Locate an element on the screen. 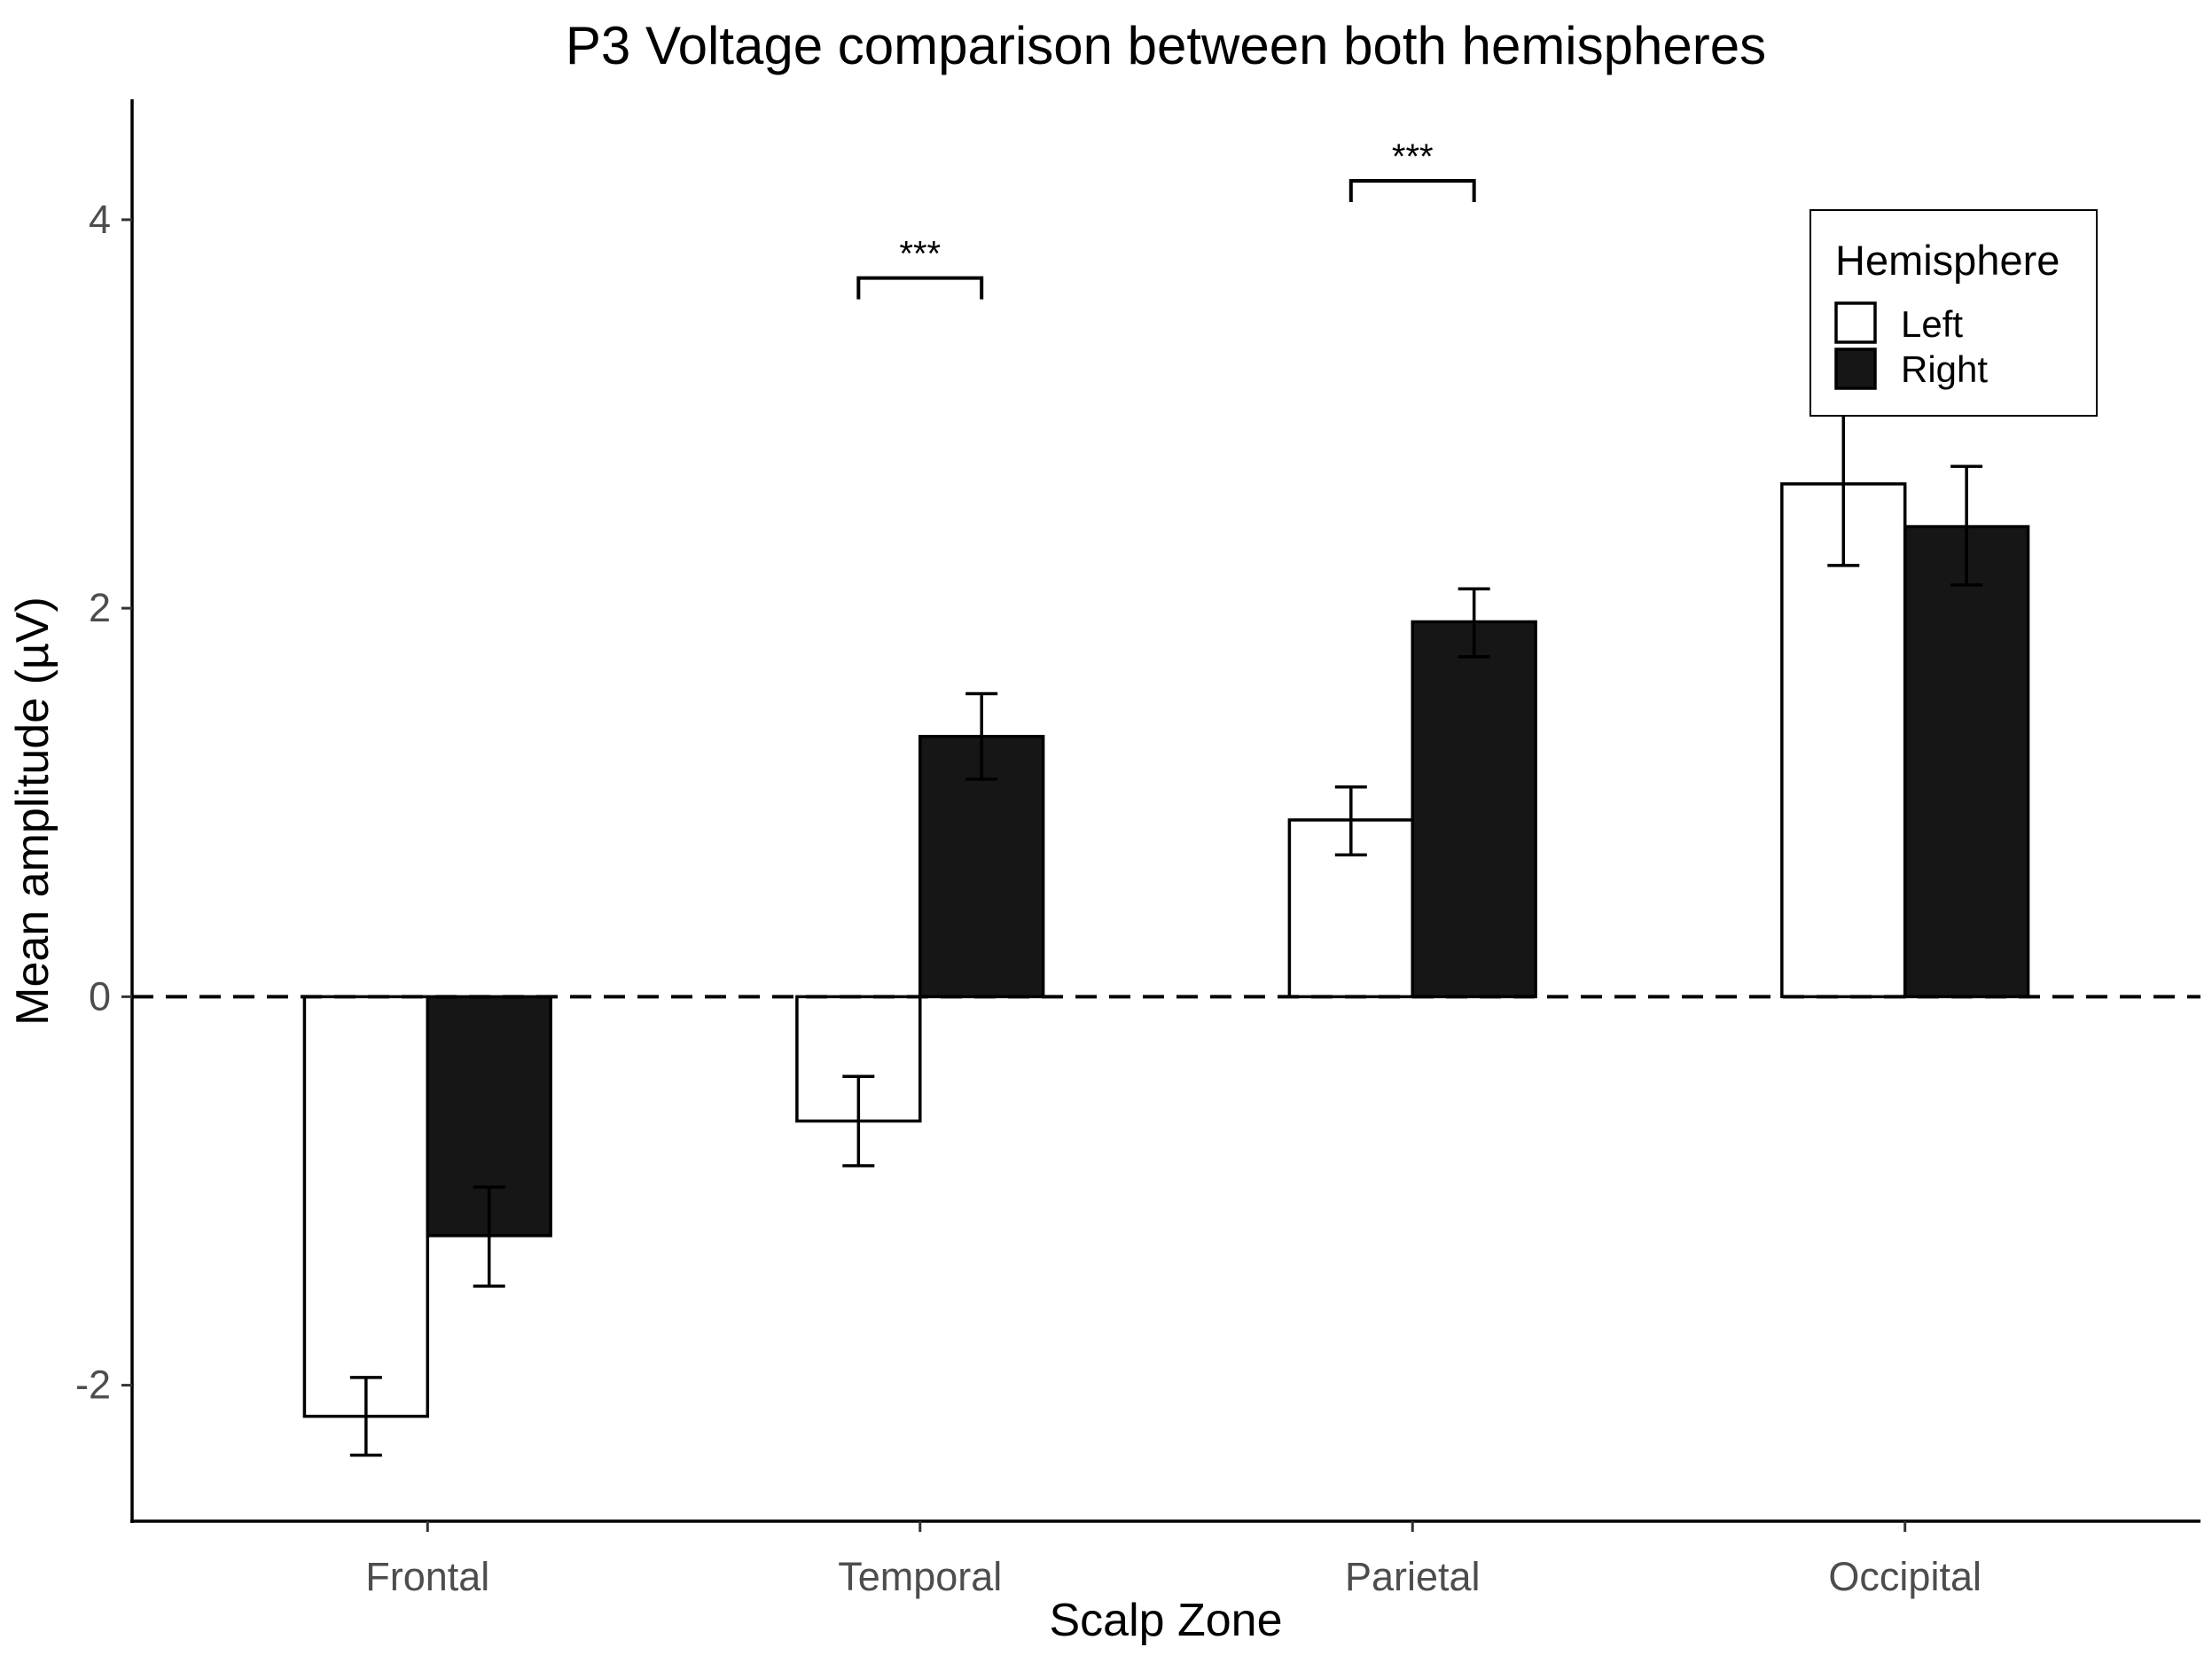 This screenshot has height=1671, width=2212. x-tick-label-frontal: Frontal is located at coordinates (427, 1576).